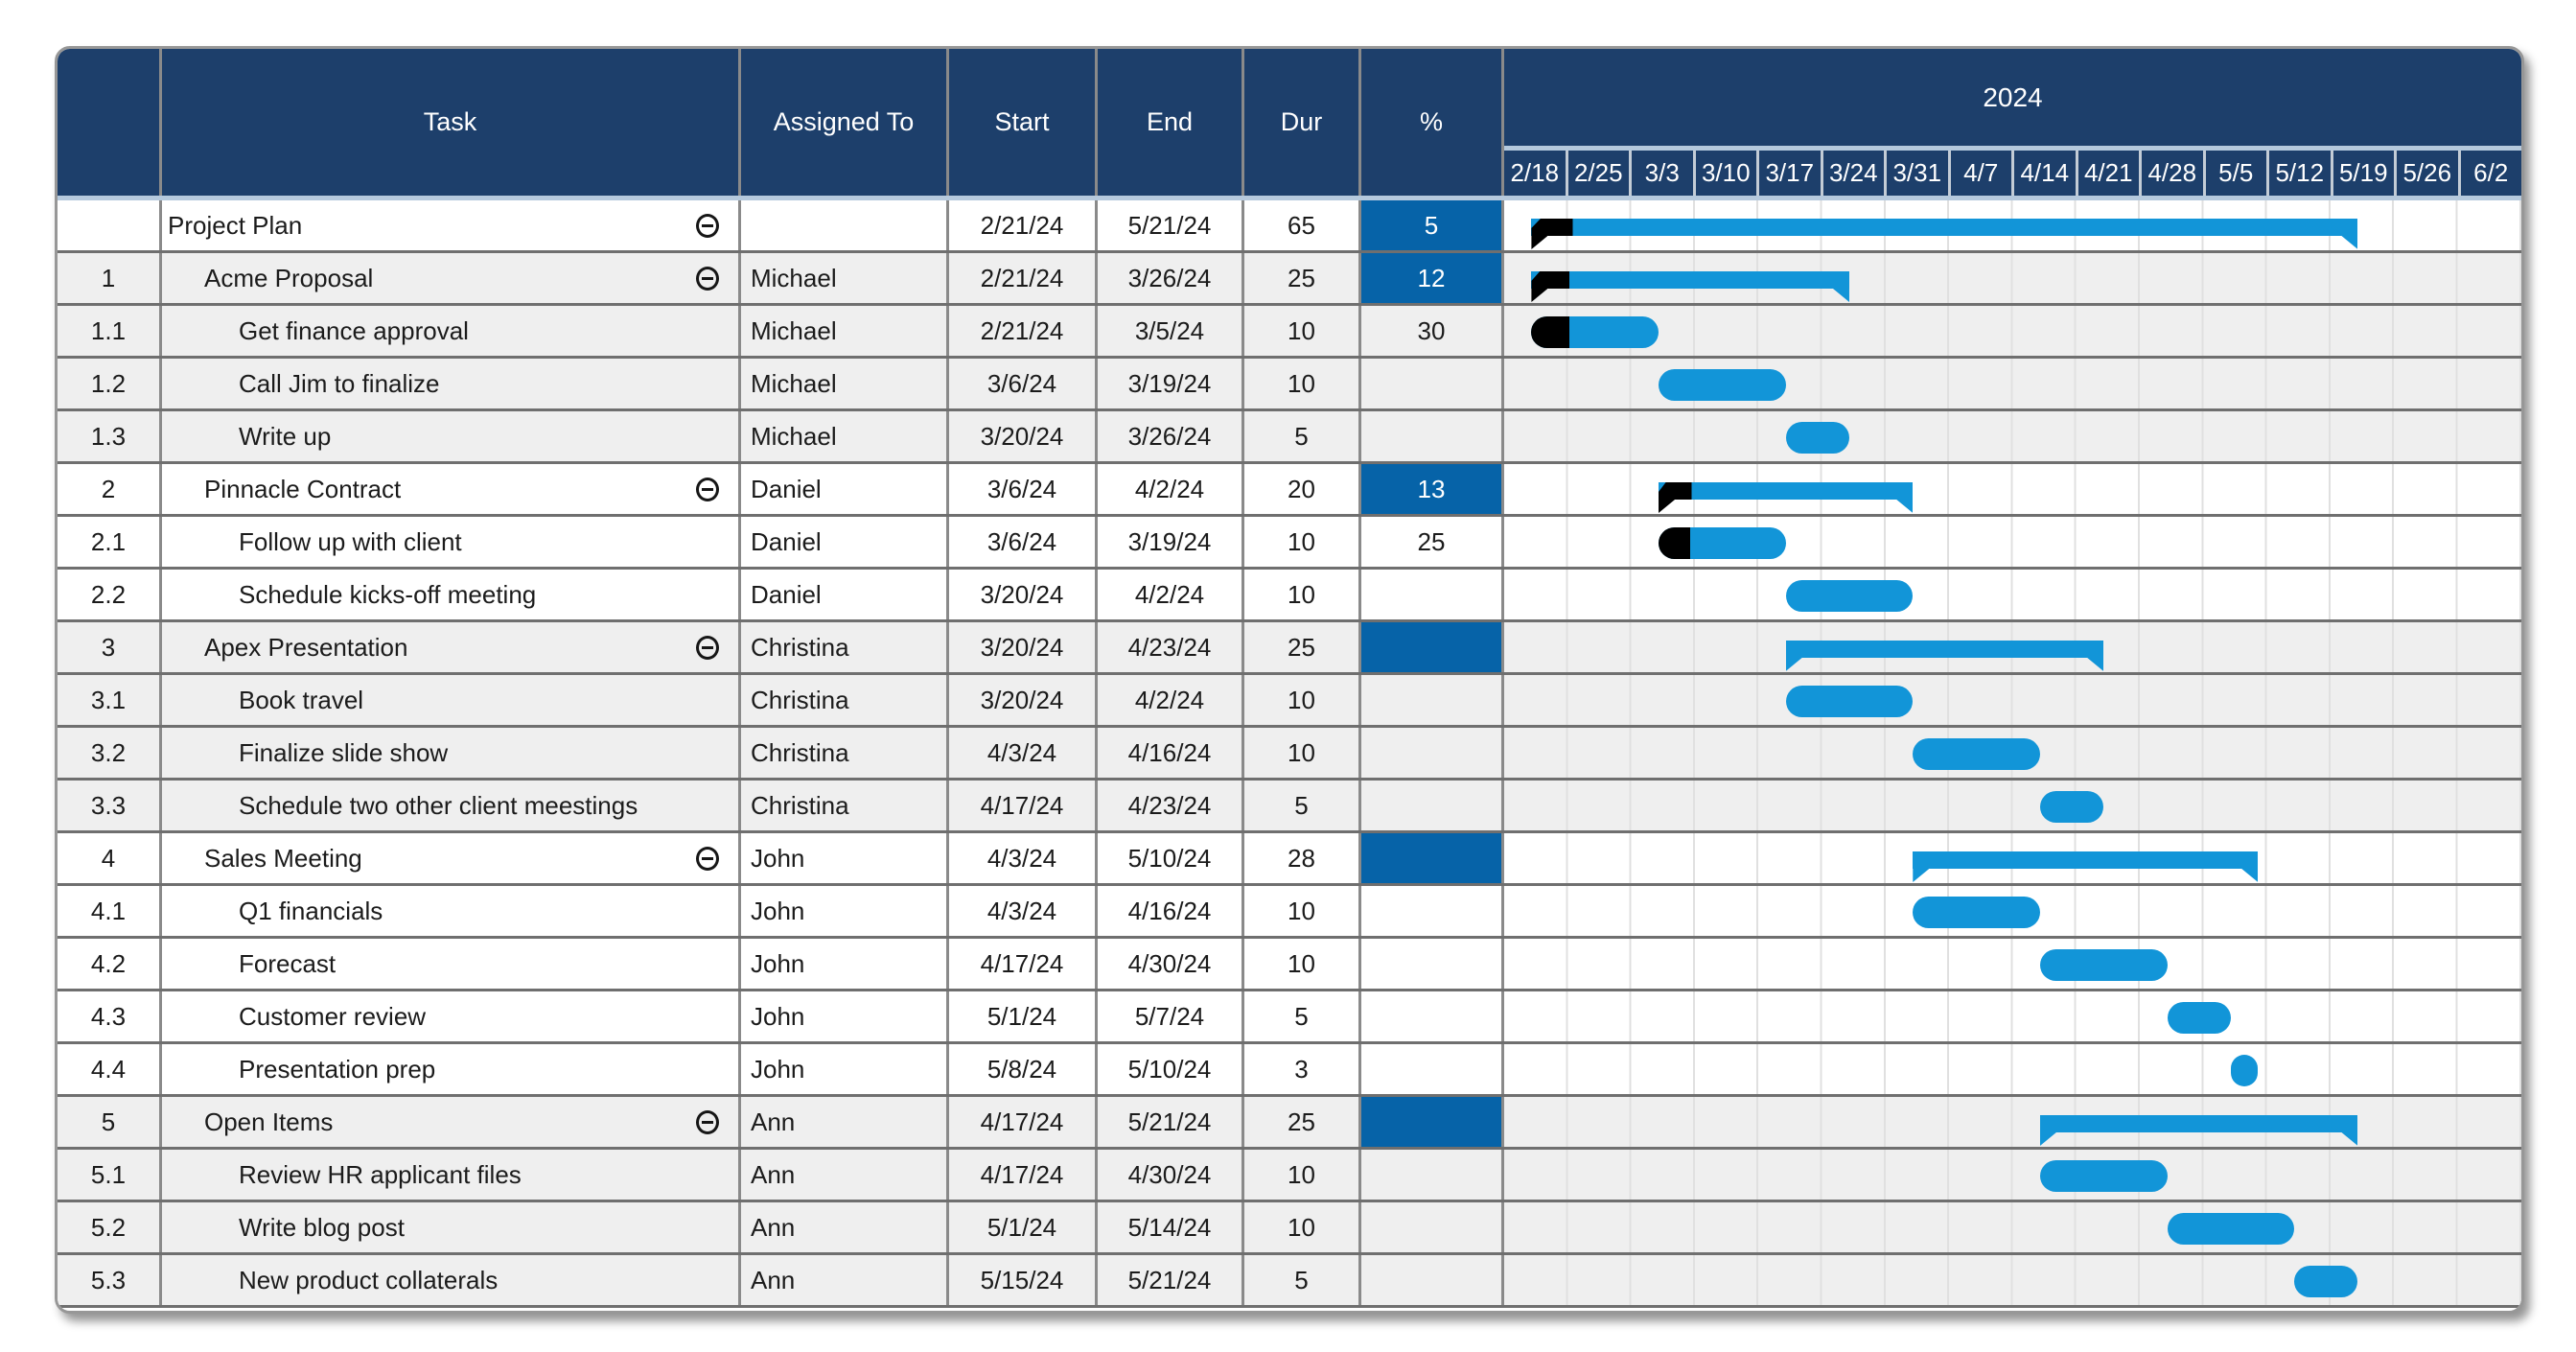 This screenshot has height=1352, width=2576. What do you see at coordinates (1171, 331) in the screenshot?
I see `end-date: 3/5/24` at bounding box center [1171, 331].